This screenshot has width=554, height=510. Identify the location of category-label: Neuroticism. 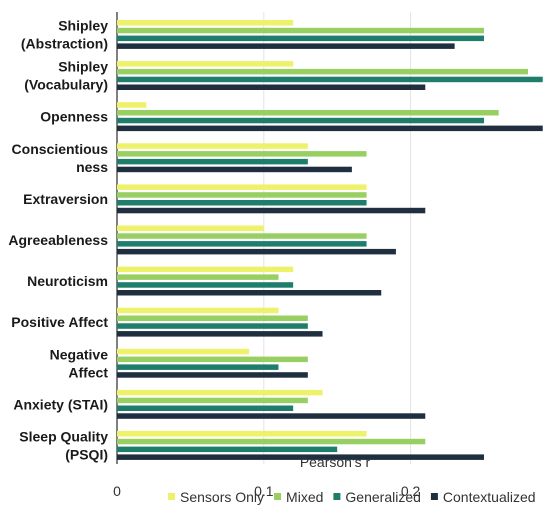
(67, 281).